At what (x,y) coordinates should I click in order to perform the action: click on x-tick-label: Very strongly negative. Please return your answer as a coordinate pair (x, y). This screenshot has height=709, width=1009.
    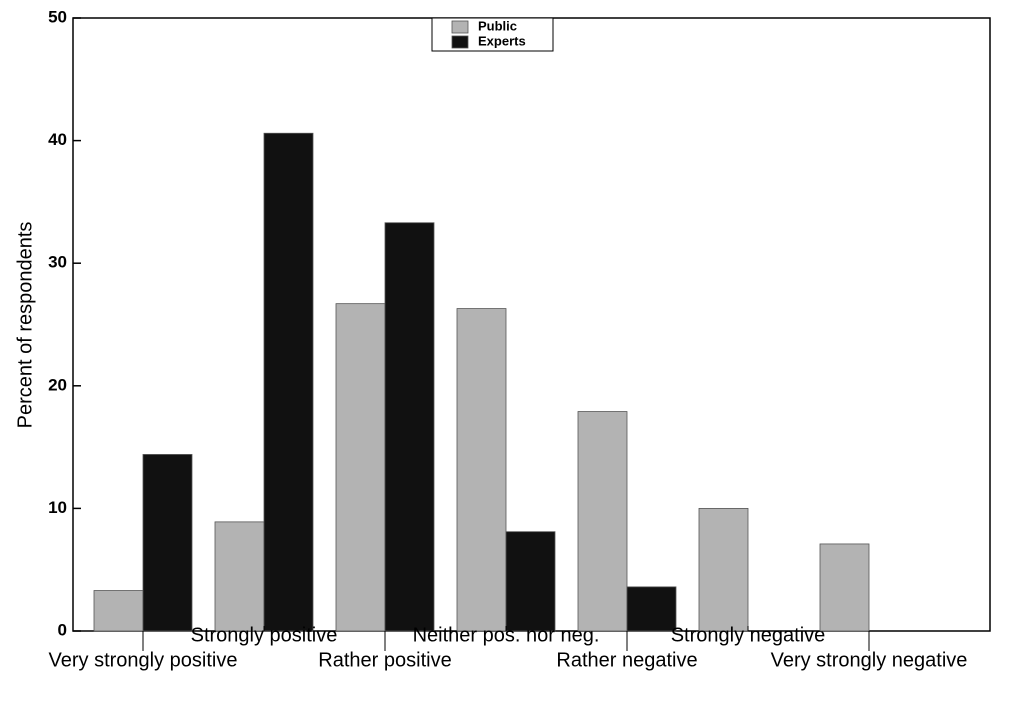
    Looking at the image, I should click on (869, 660).